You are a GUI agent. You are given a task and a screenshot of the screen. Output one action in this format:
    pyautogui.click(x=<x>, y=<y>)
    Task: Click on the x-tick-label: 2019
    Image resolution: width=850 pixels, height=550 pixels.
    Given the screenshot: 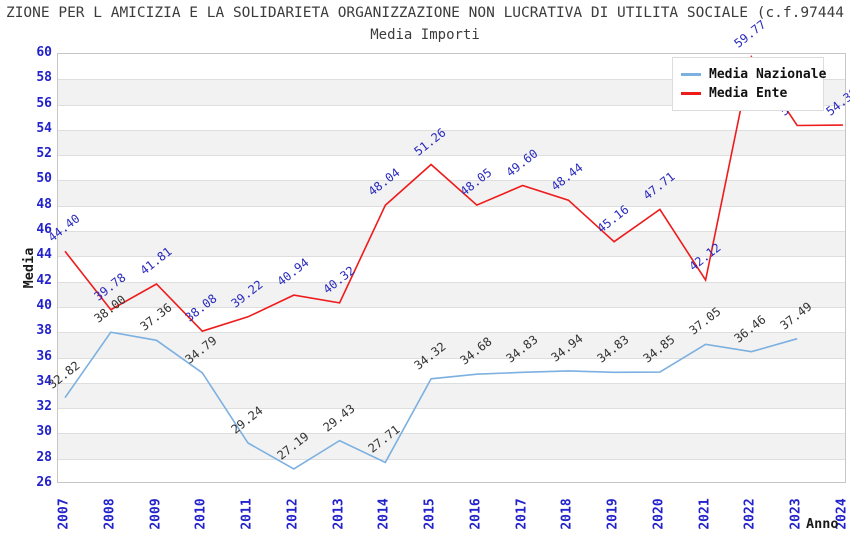 What is the action you would take?
    pyautogui.click(x=613, y=514)
    